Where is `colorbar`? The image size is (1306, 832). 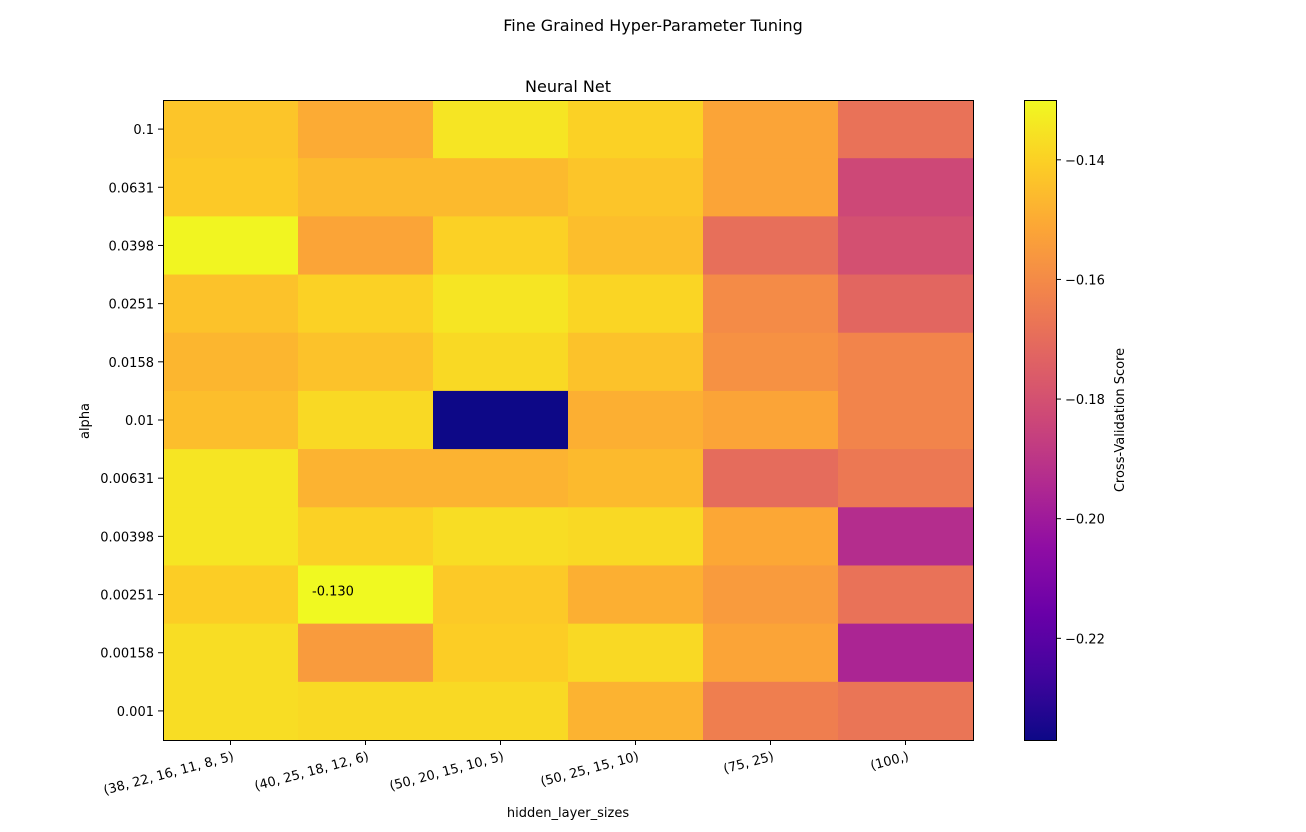 colorbar is located at coordinates (1040, 420).